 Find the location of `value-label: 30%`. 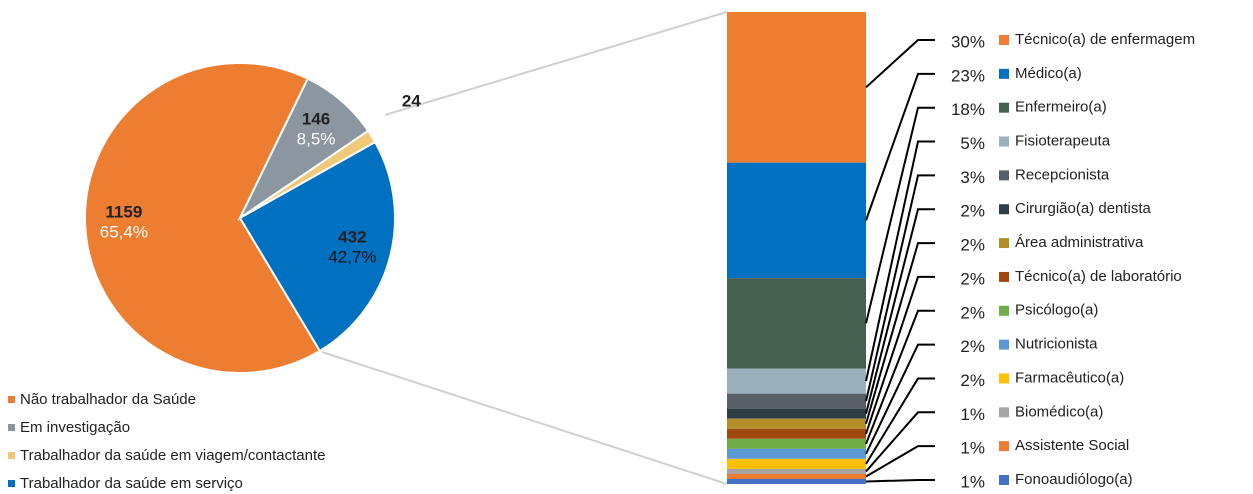

value-label: 30% is located at coordinates (968, 41).